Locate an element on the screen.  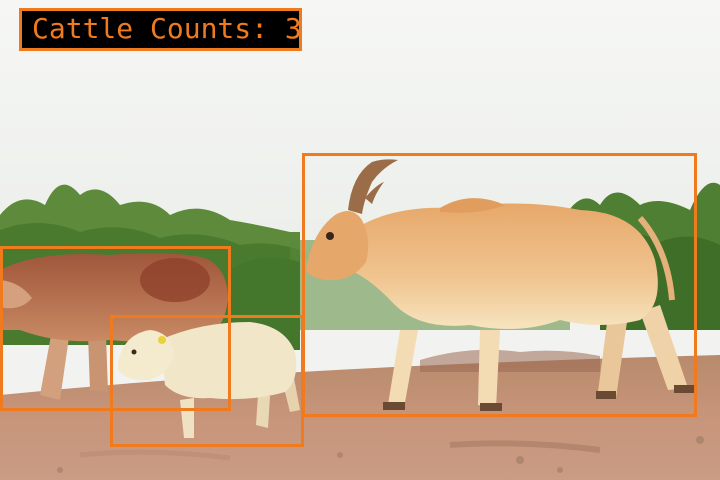
pebbles is located at coordinates (380, 454).